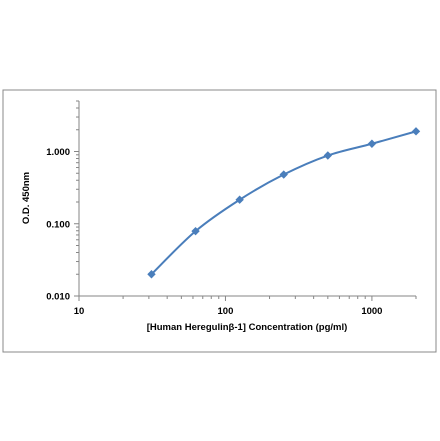  Describe the element at coordinates (245, 306) in the screenshot. I see `x-axis-ticks: 10 100 1000` at that location.